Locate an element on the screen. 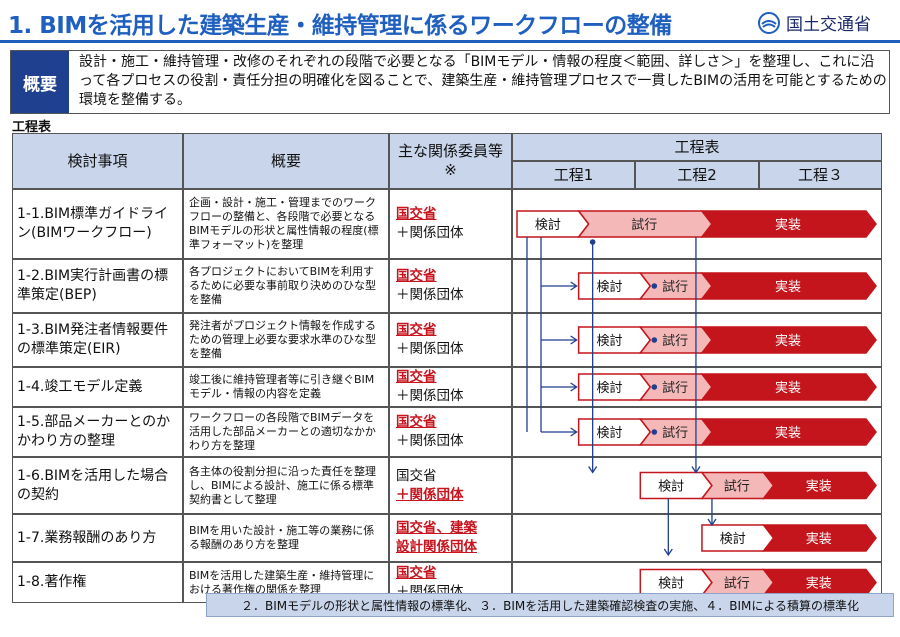 The height and width of the screenshot is (637, 900). row-overview-text: BIMを活用した建築生産・維持管理における著作権の関係を整理 is located at coordinates (282, 582).